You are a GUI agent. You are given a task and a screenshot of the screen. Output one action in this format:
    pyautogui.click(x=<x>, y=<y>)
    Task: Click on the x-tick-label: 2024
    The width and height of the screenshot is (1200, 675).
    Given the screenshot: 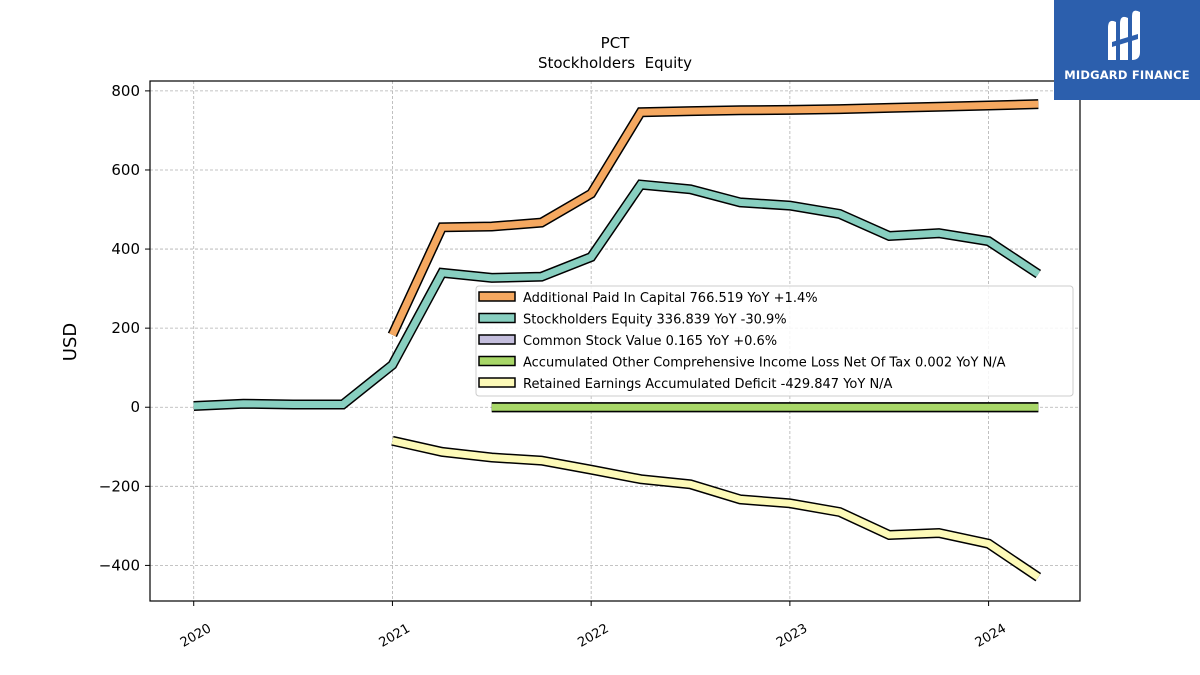 What is the action you would take?
    pyautogui.click(x=991, y=636)
    